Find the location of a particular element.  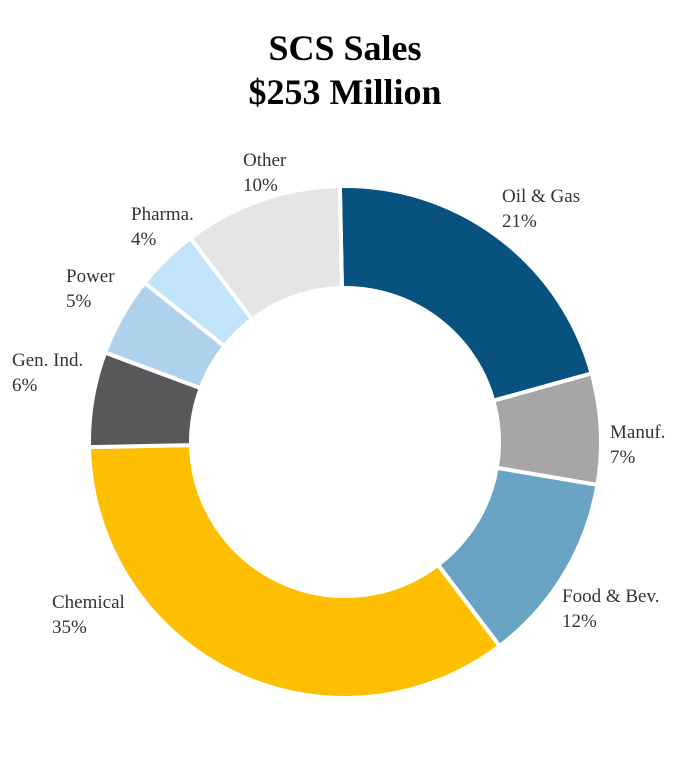

slice-category-label: Manuf. is located at coordinates (637, 432).